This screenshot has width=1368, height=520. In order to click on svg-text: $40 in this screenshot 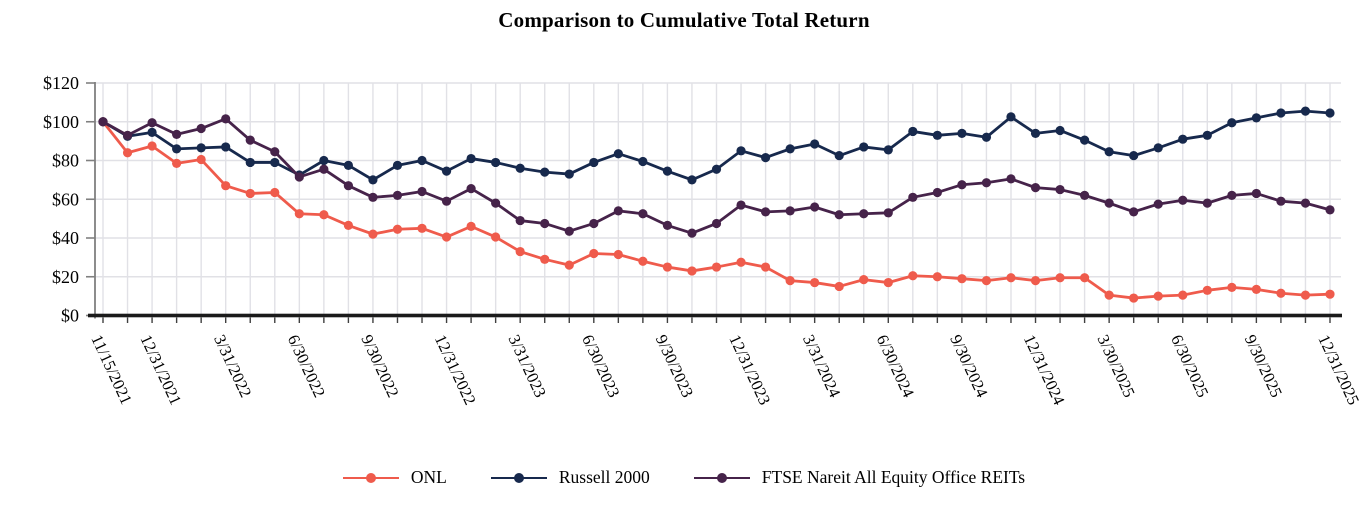, I will do `click(65, 238)`.